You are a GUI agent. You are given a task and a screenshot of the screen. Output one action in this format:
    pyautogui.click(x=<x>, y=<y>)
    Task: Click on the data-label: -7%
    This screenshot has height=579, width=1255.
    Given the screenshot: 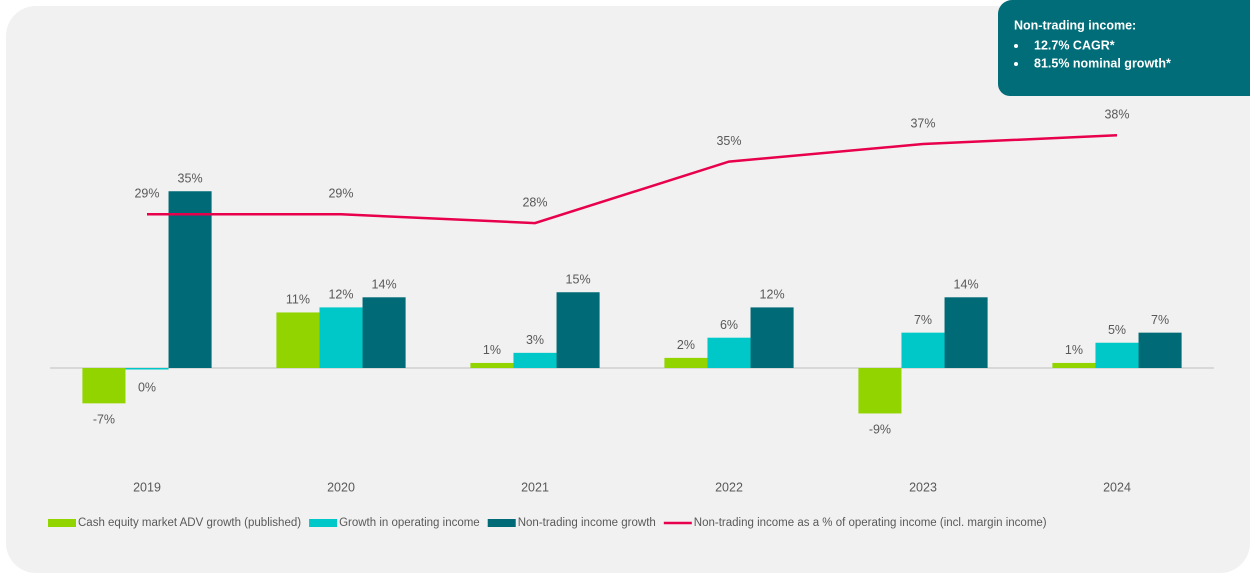 What is the action you would take?
    pyautogui.click(x=104, y=420)
    